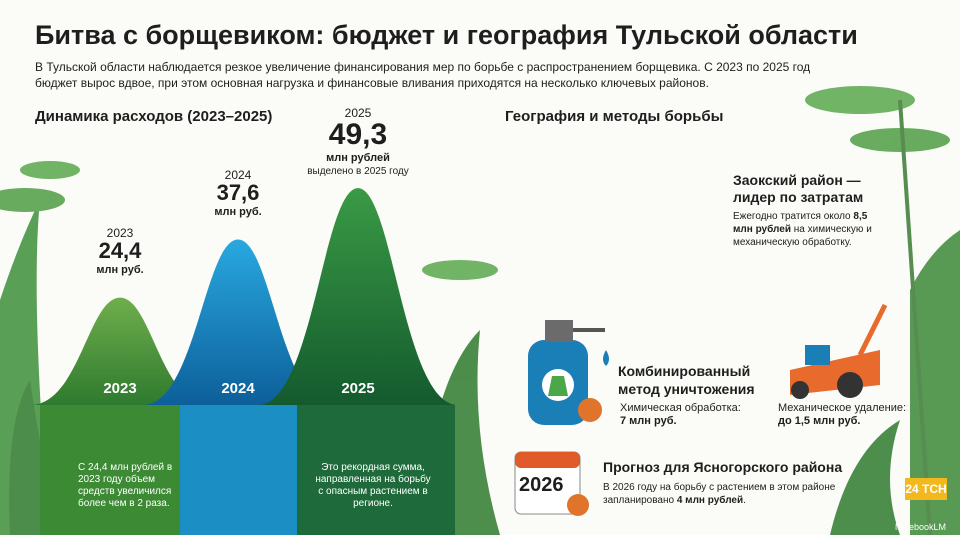  Describe the element at coordinates (798, 188) in the screenshot. I see `zaoksky-title: Заокский район — лидер по затратам` at that location.